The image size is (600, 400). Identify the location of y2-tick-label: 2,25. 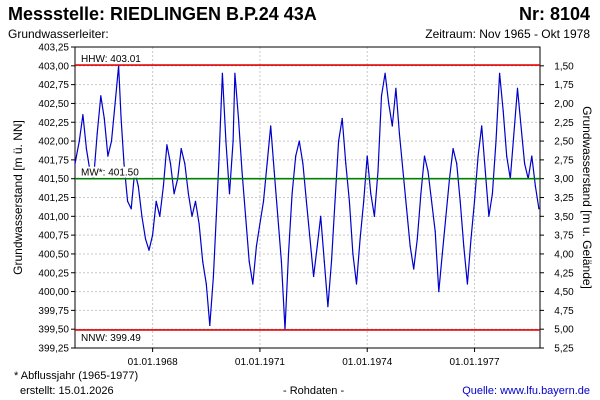
(564, 123).